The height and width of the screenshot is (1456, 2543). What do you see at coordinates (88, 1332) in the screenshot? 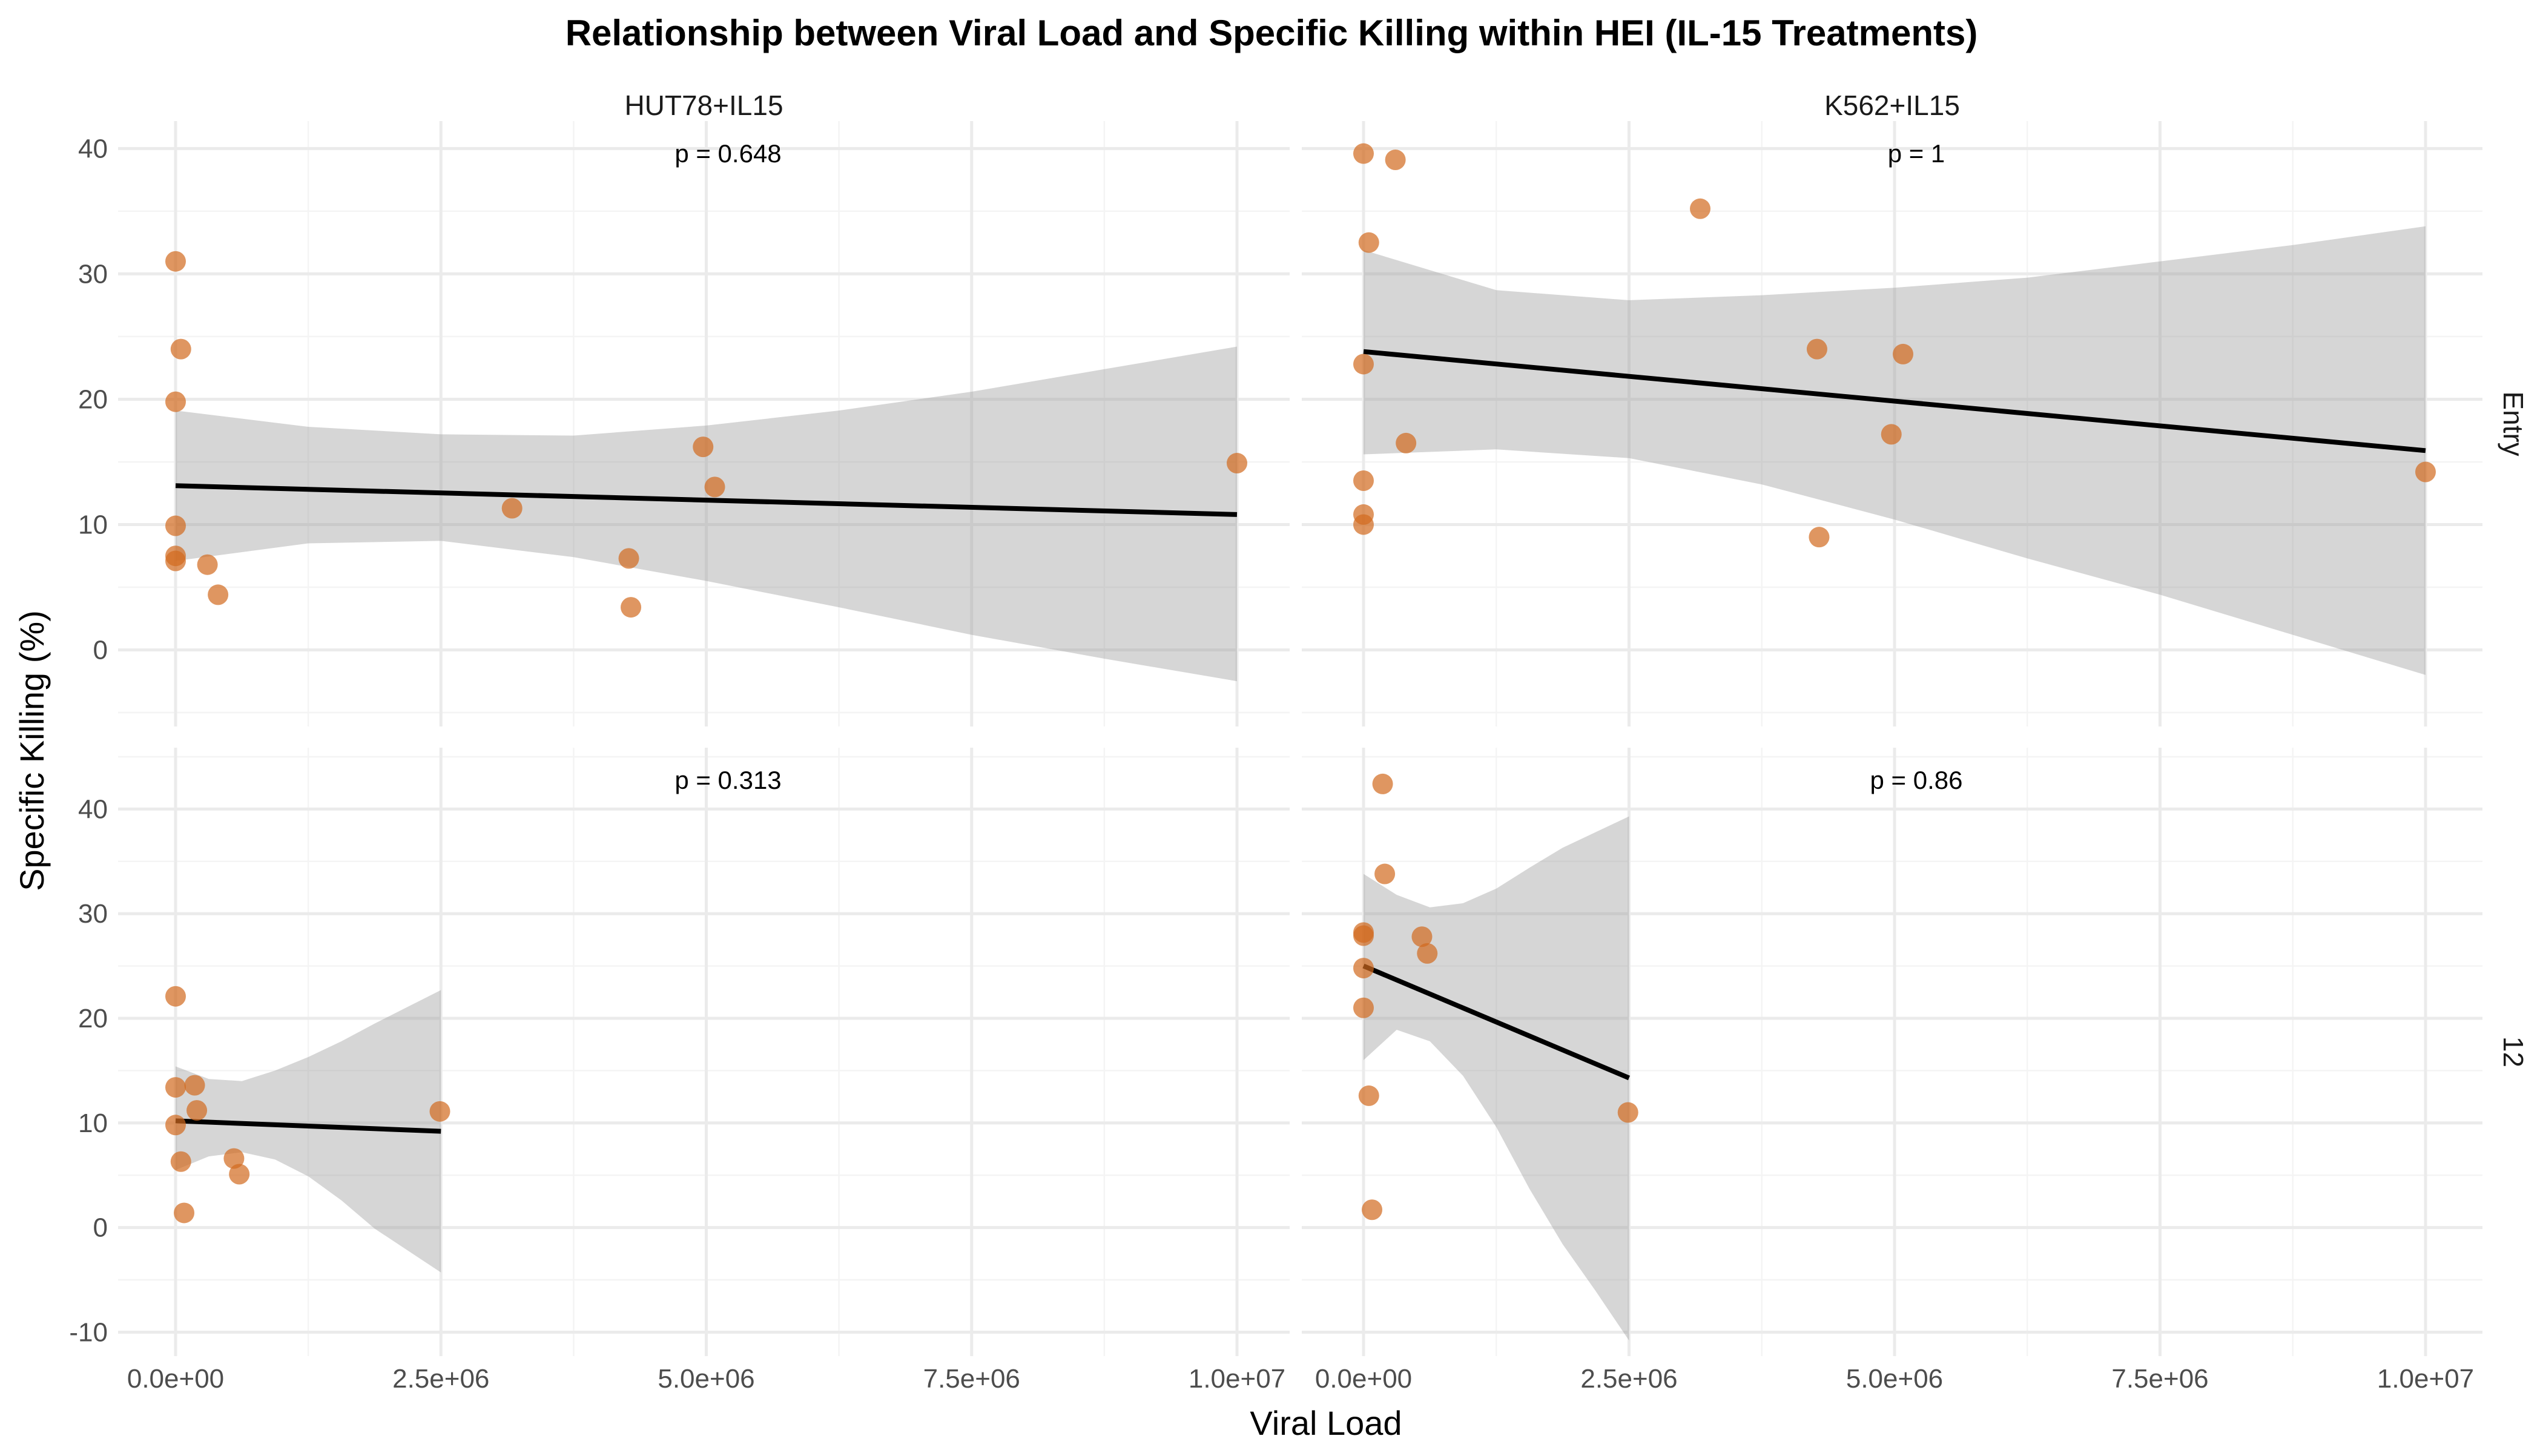
I see `y-tick-label: -10` at bounding box center [88, 1332].